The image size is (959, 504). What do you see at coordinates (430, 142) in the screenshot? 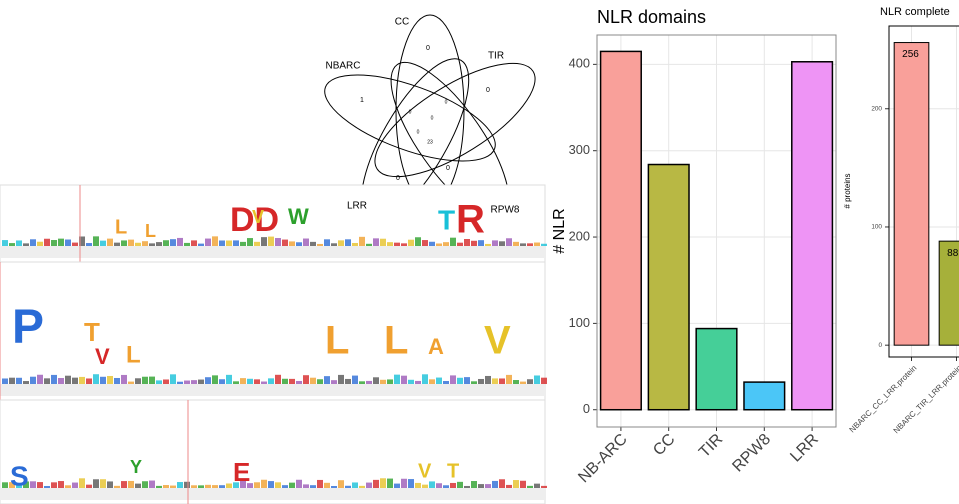
I see `venn-count: 23` at bounding box center [430, 142].